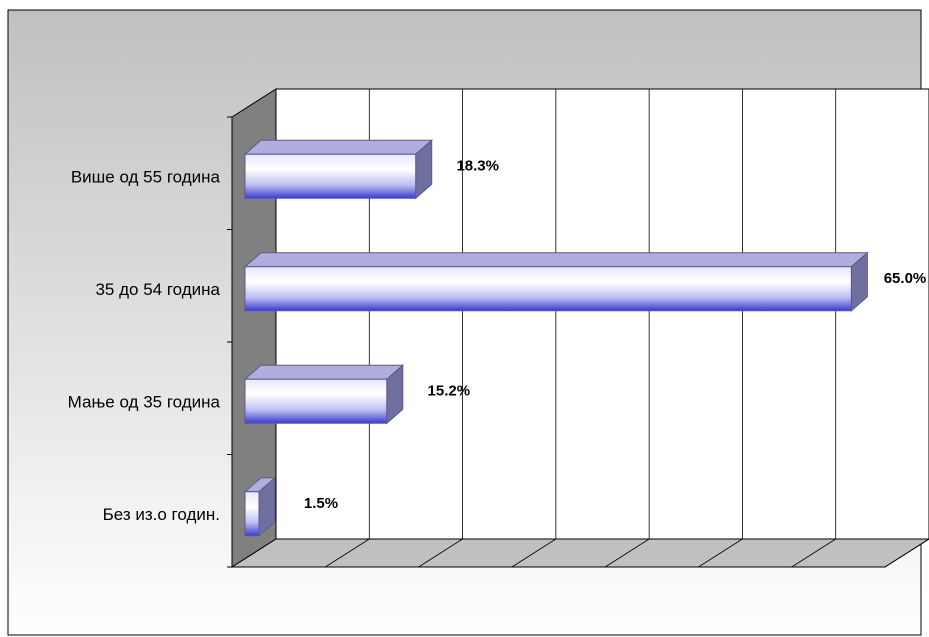  What do you see at coordinates (477, 165) in the screenshot?
I see `value-label: 18.3%` at bounding box center [477, 165].